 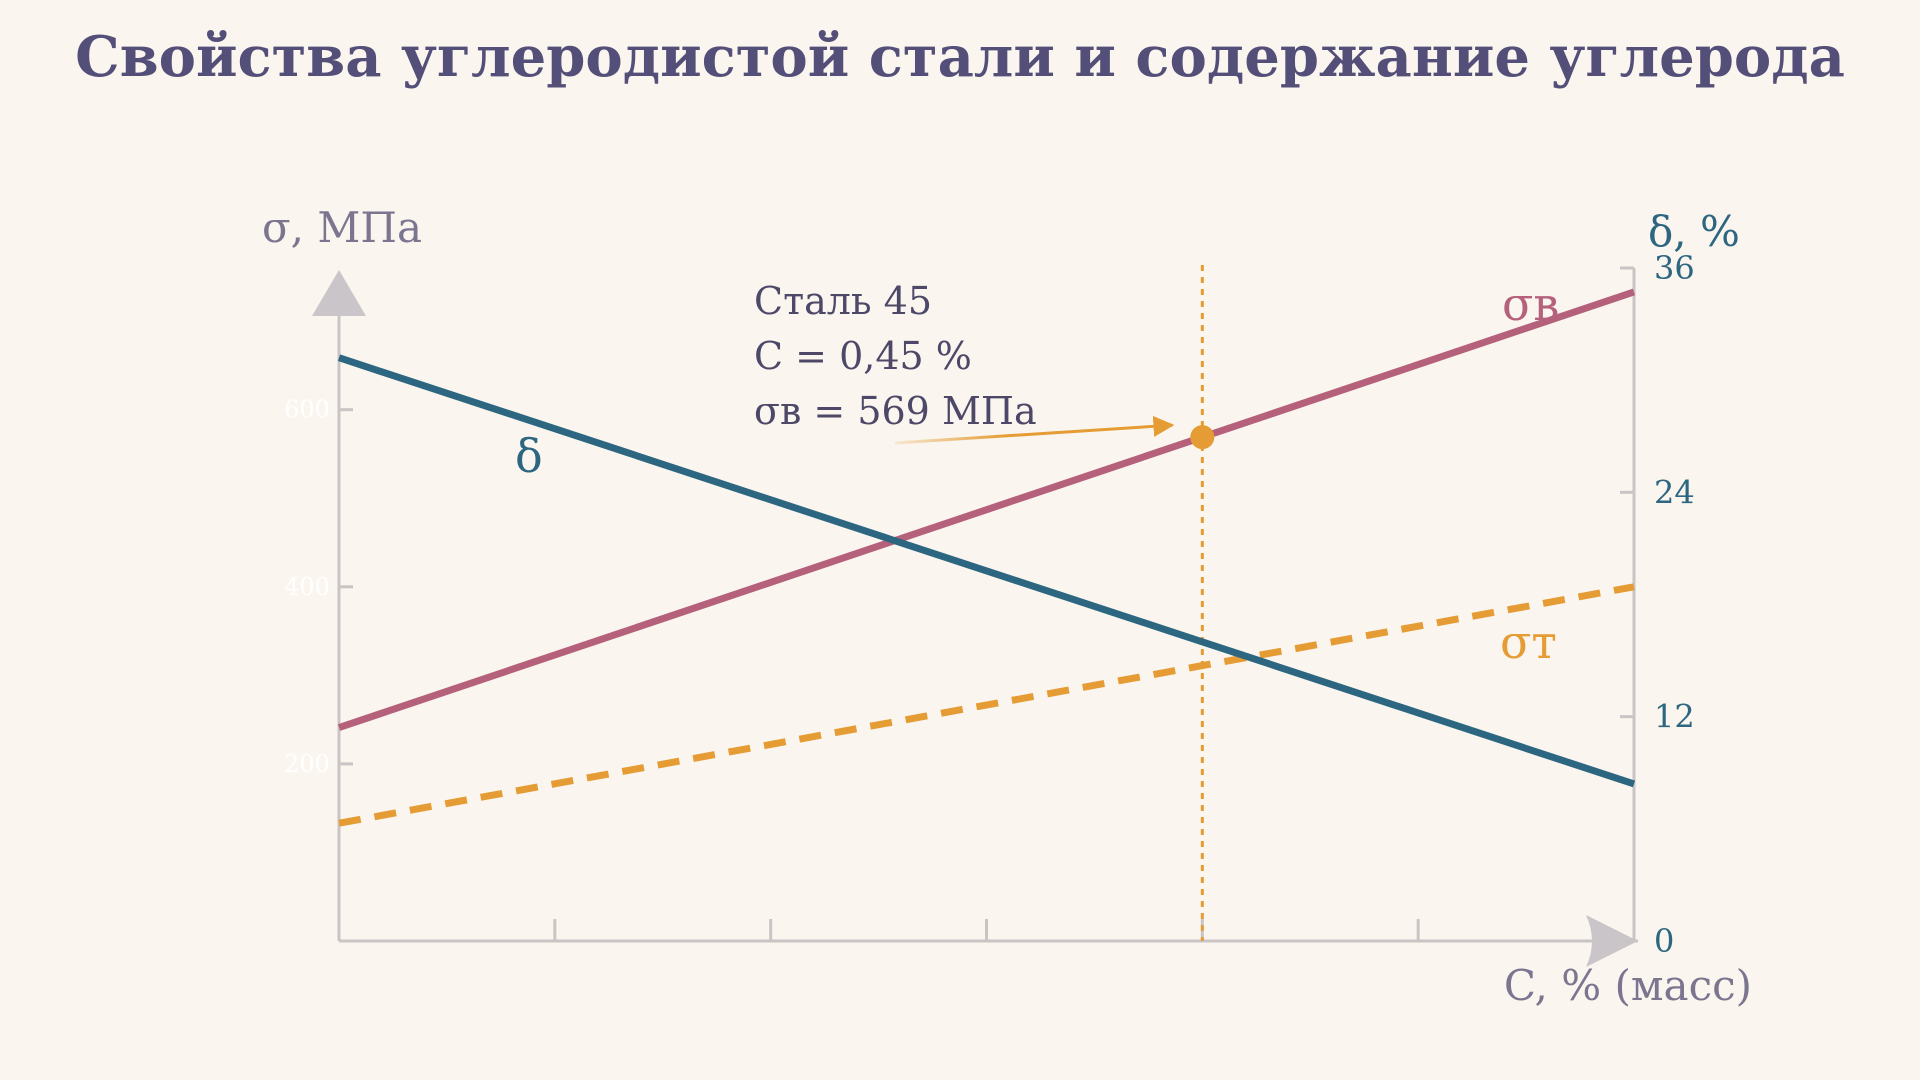 I want to click on y-left-tick-label: 400, so click(x=307, y=587).